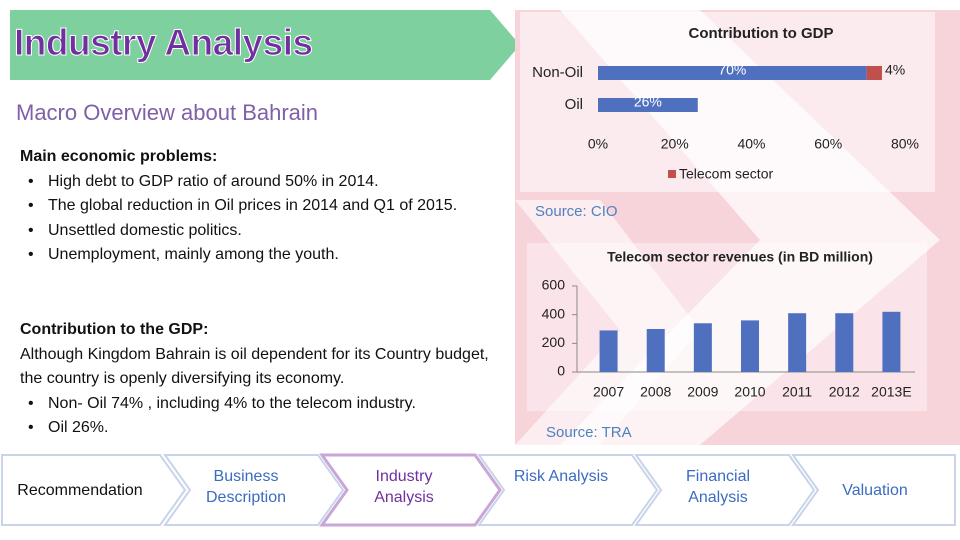 The height and width of the screenshot is (540, 960). Describe the element at coordinates (828, 144) in the screenshot. I see `x-tick-label: 60%` at that location.